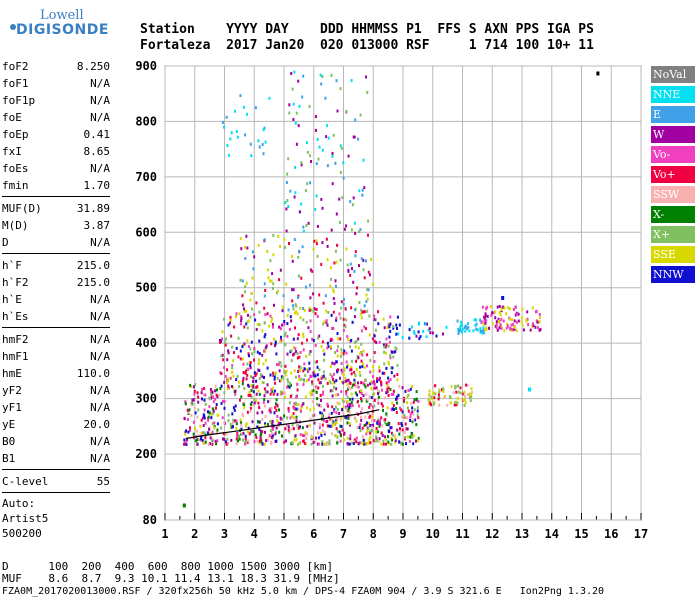 The height and width of the screenshot is (600, 700). Describe the element at coordinates (56, 339) in the screenshot. I see `param-row: hmF2 N/A` at that location.